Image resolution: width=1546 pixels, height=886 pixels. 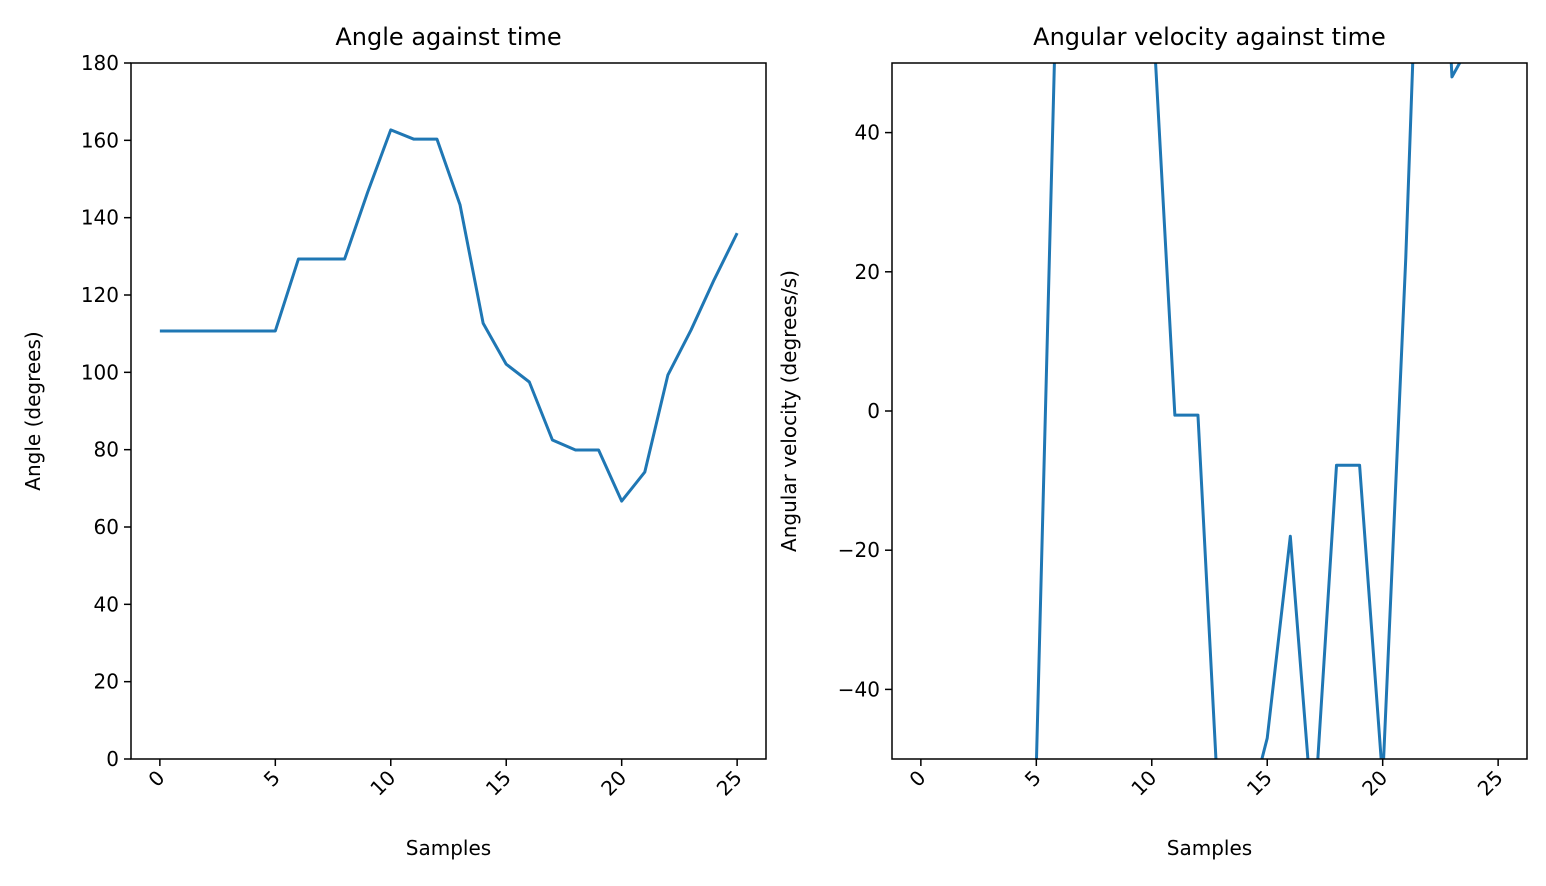 I want to click on y-tick-label: 120, so click(x=100, y=295).